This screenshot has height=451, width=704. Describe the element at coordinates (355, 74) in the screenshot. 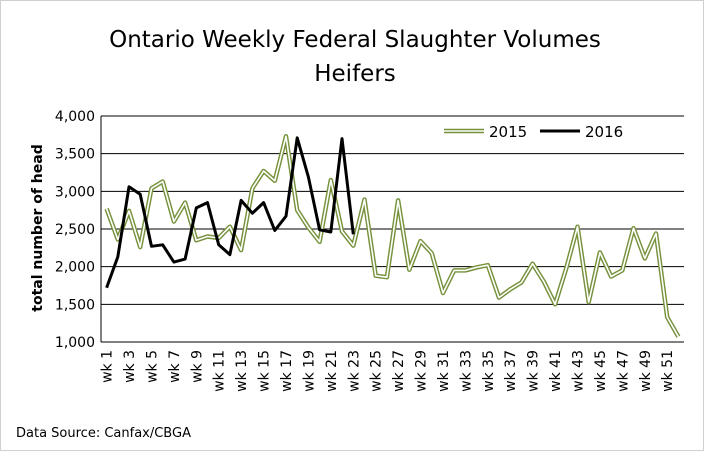

I see `chart-title-line2: Heifers` at that location.